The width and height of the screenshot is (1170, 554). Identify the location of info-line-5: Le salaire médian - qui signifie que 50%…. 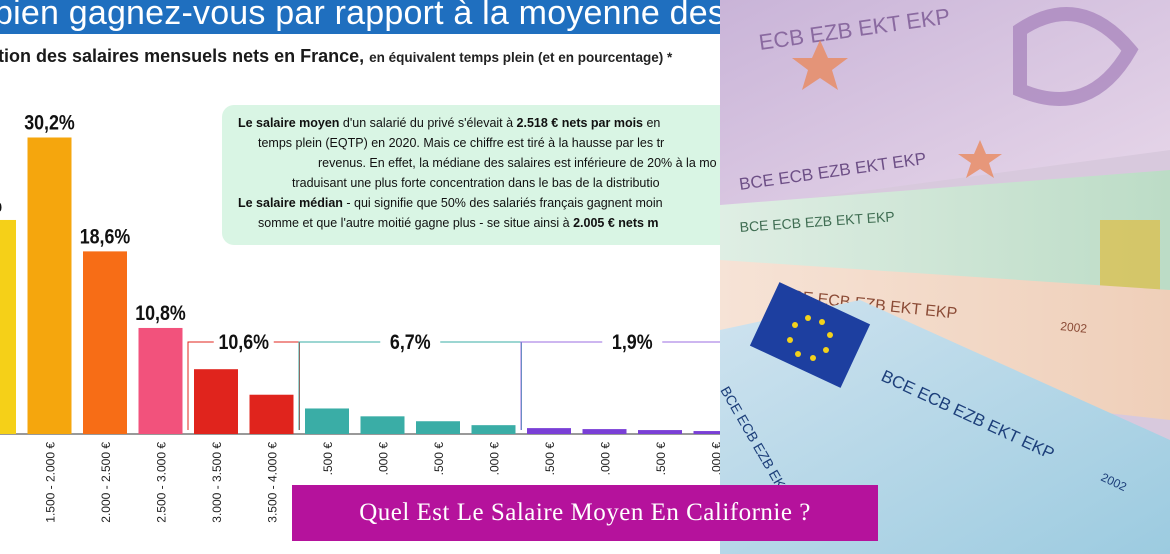
(450, 203).